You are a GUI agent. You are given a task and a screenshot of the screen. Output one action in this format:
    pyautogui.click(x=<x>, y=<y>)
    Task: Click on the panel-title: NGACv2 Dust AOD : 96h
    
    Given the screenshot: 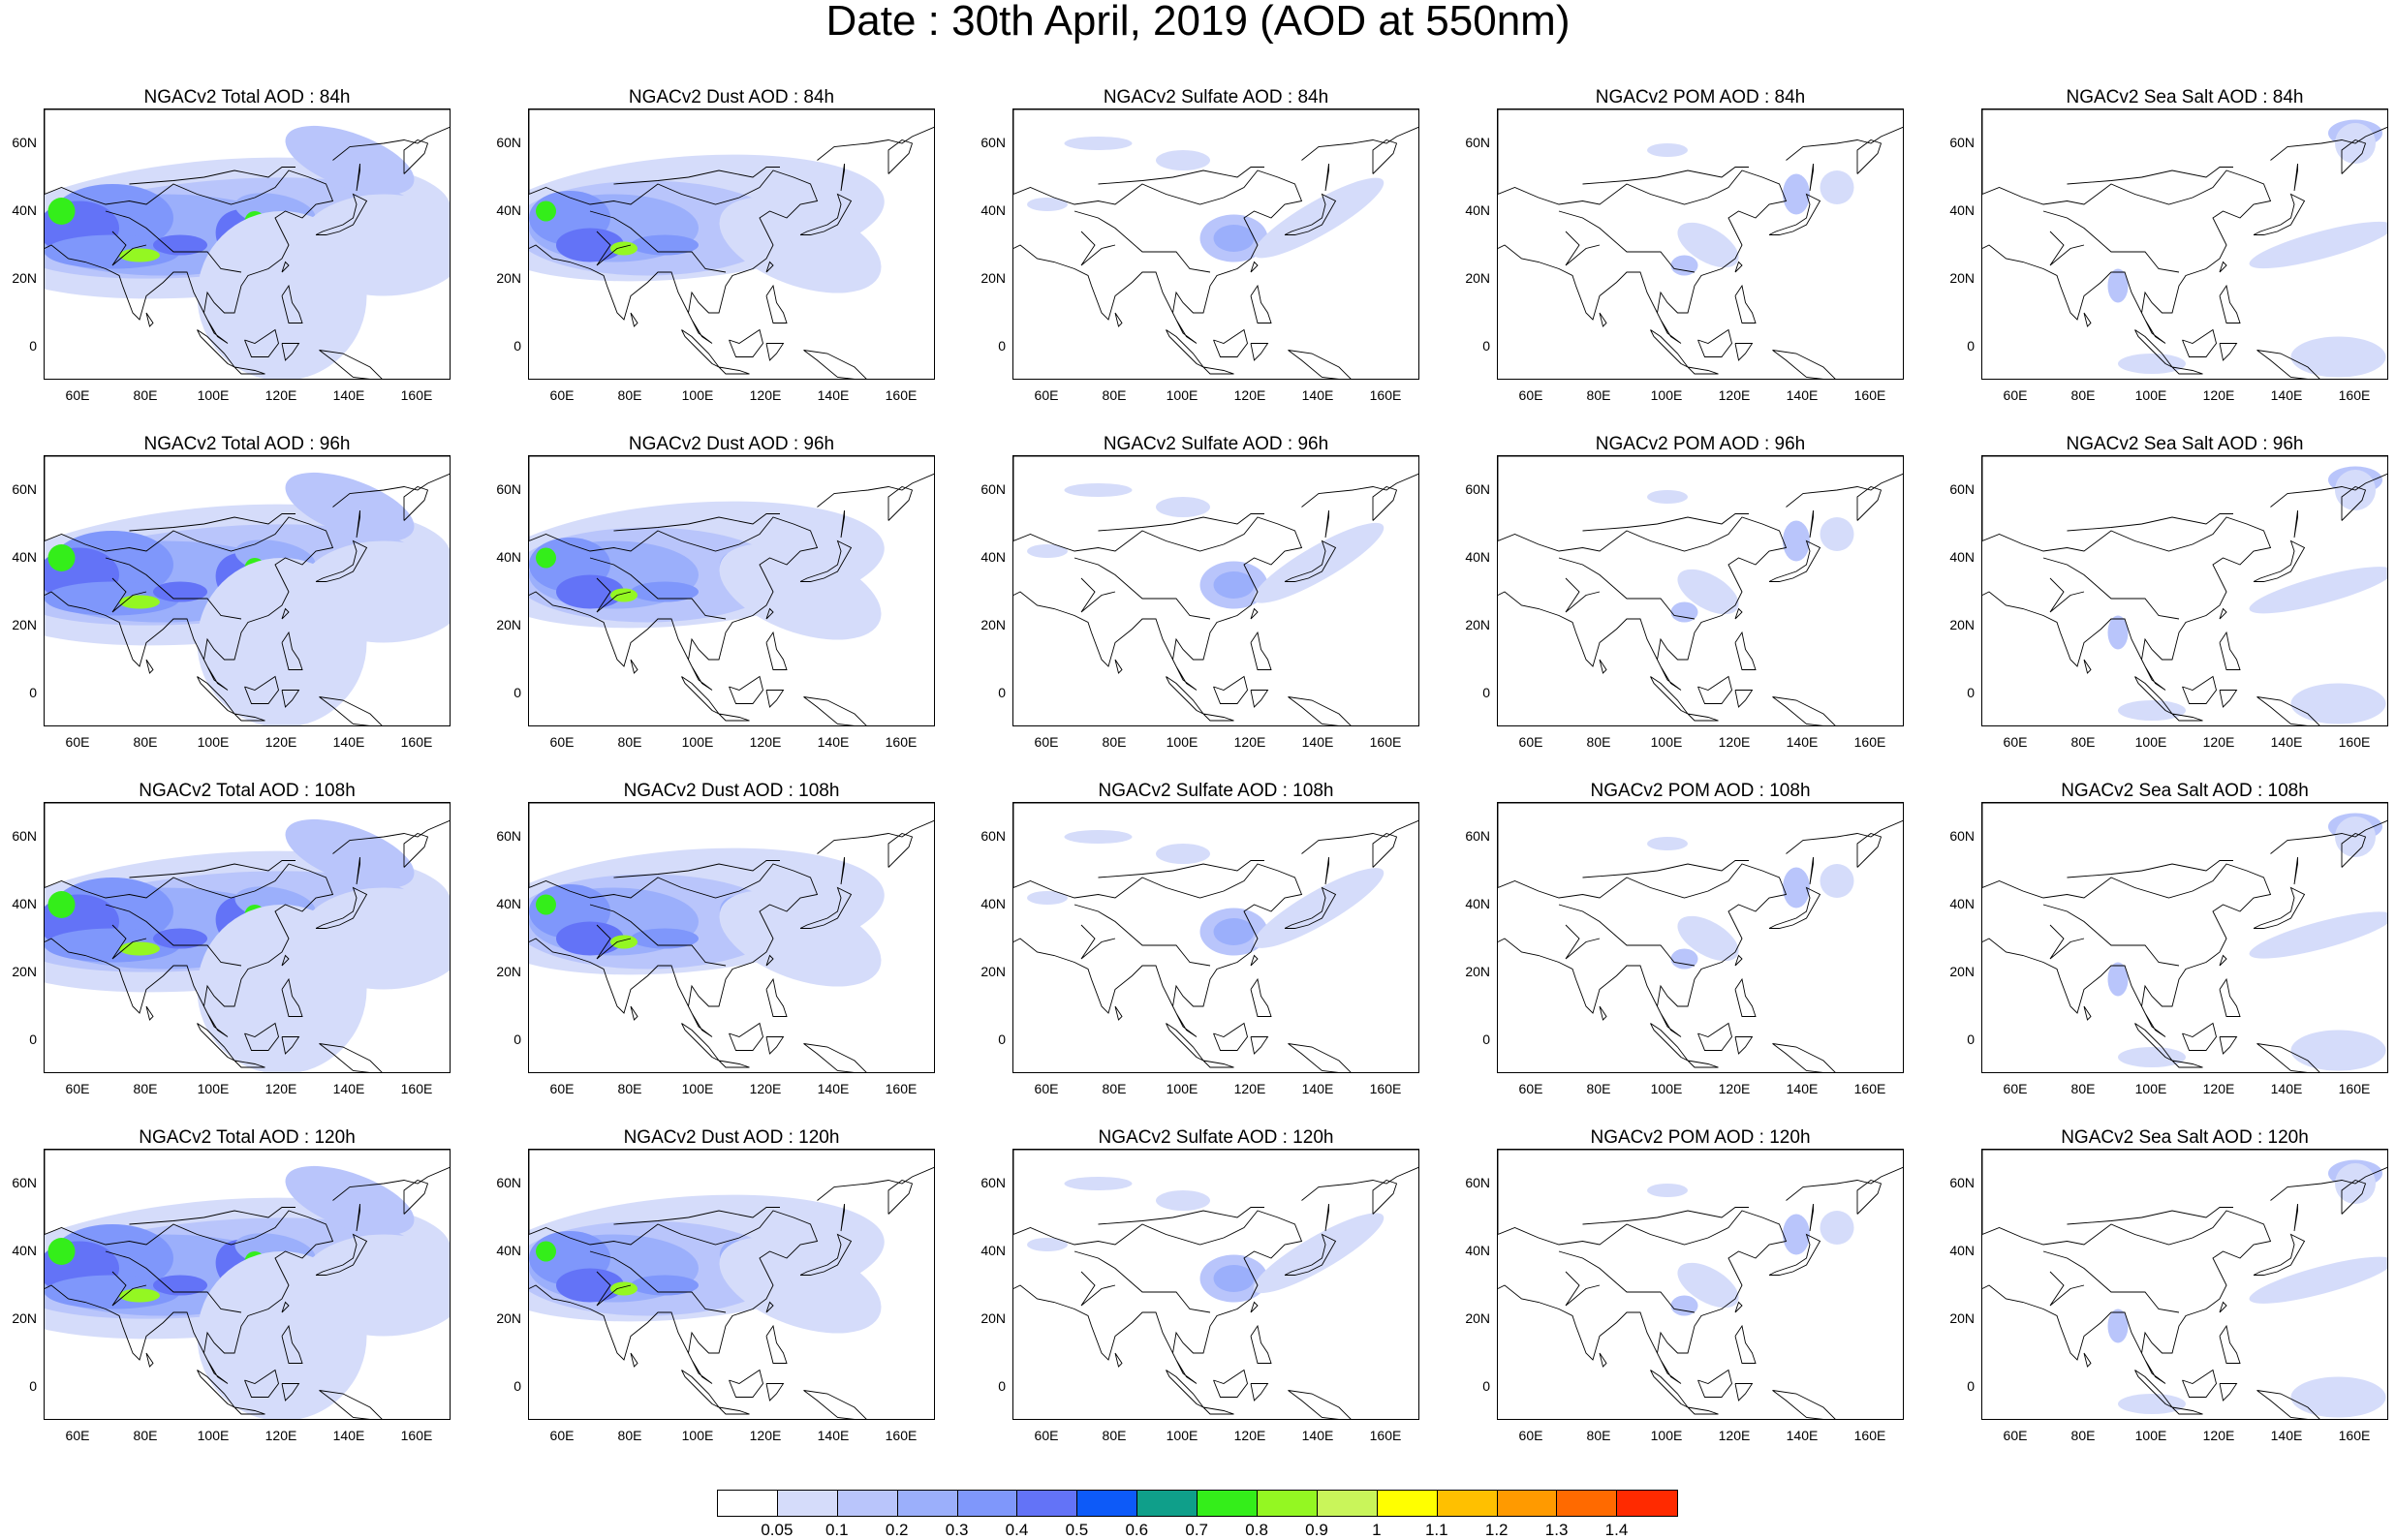 What is the action you would take?
    pyautogui.click(x=731, y=444)
    